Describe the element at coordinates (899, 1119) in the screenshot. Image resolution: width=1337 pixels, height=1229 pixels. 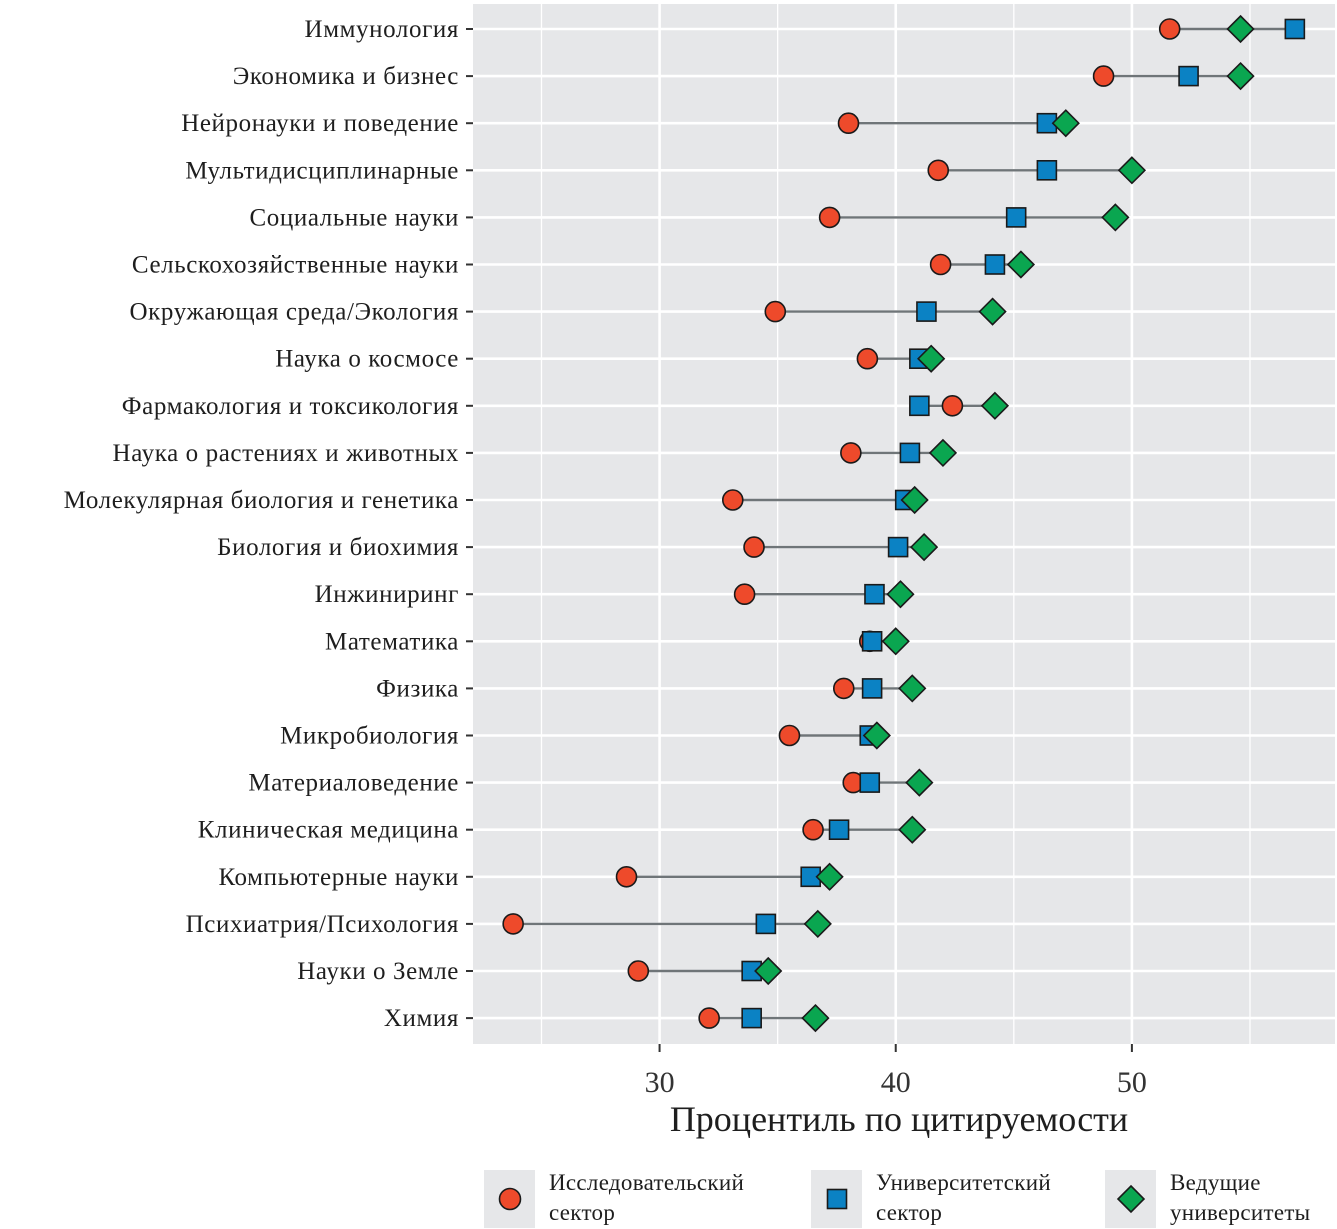
I see `x-axis-title: Процентиль по цитируемости` at that location.